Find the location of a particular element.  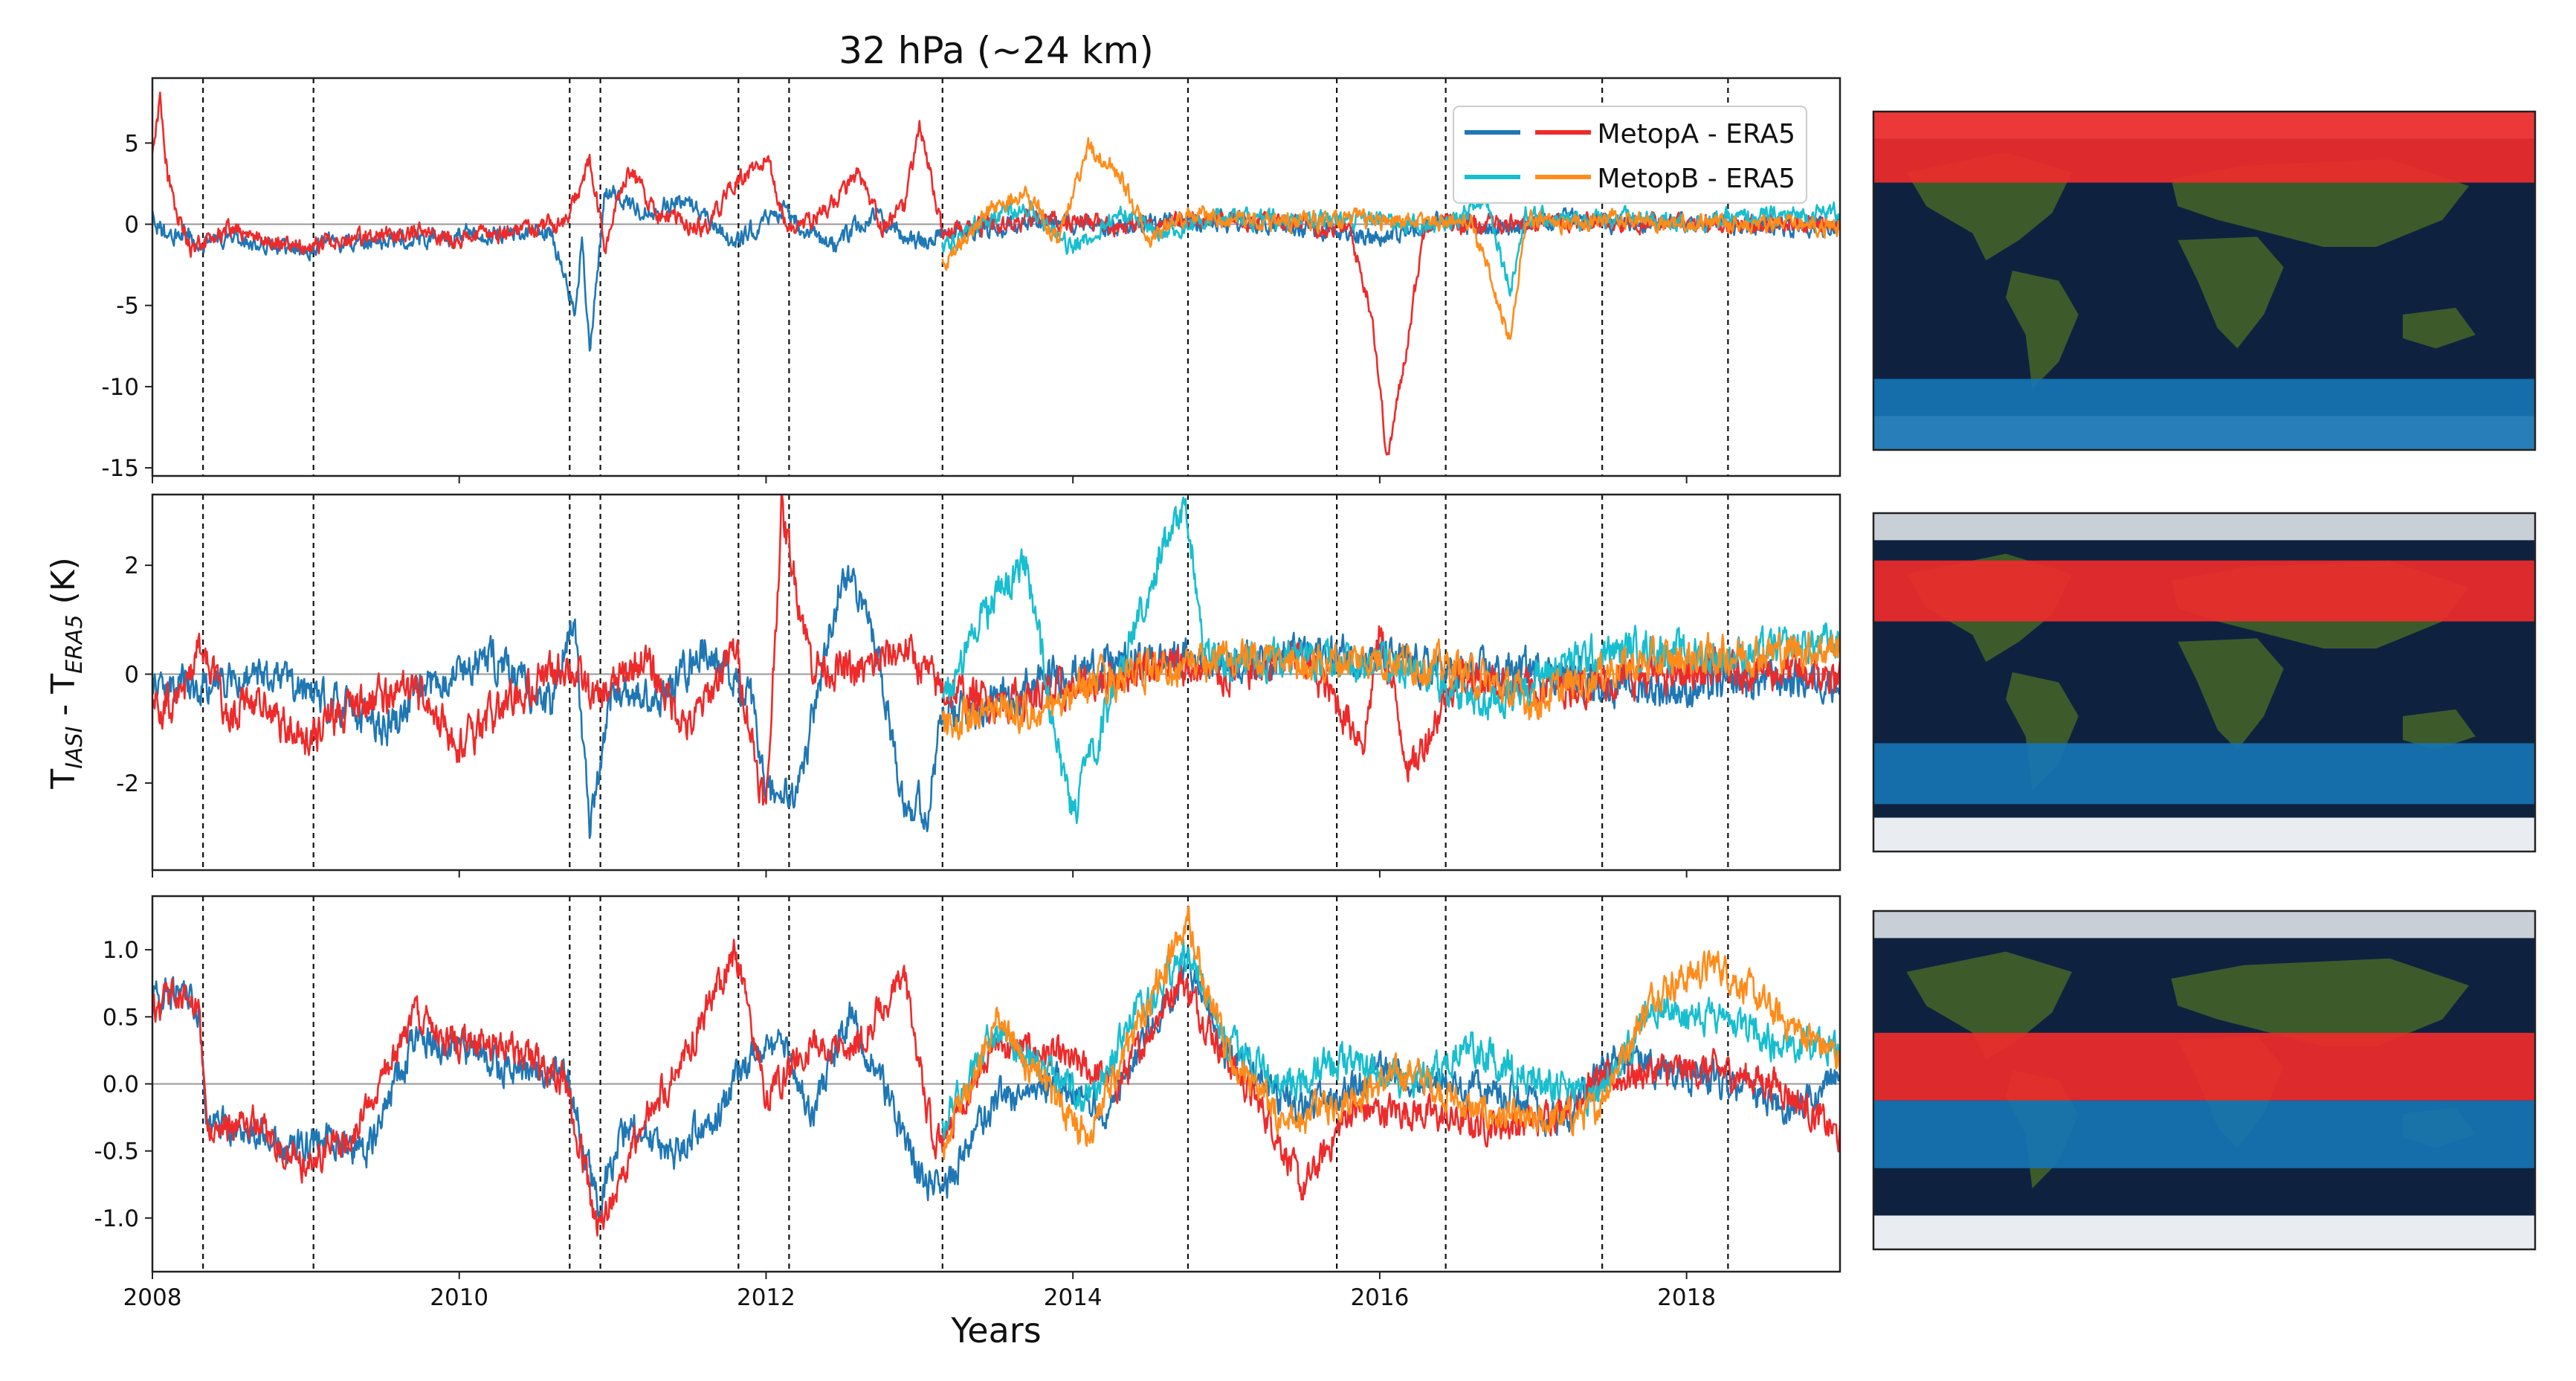

y-tick-label: 1.0 is located at coordinates (121, 950).